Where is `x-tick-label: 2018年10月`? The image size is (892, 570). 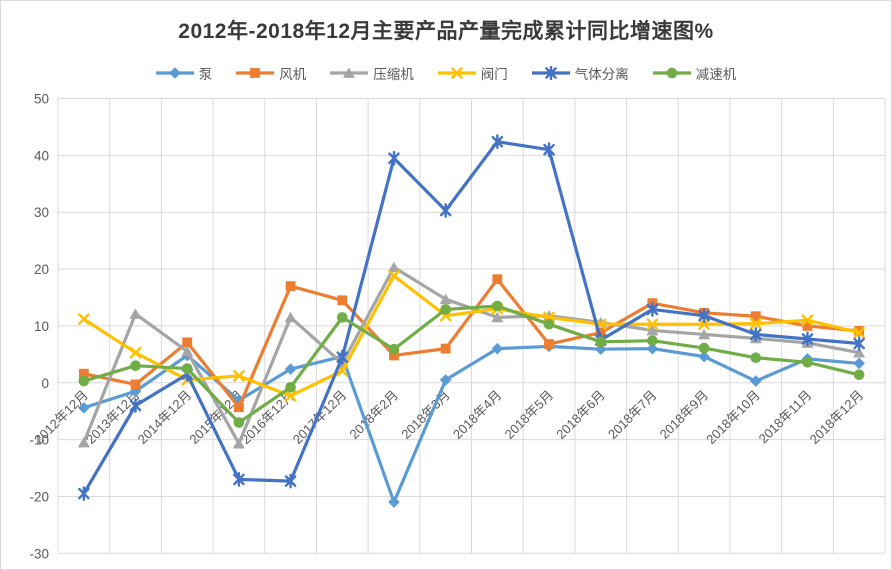
x-tick-label: 2018年10月 is located at coordinates (733, 417).